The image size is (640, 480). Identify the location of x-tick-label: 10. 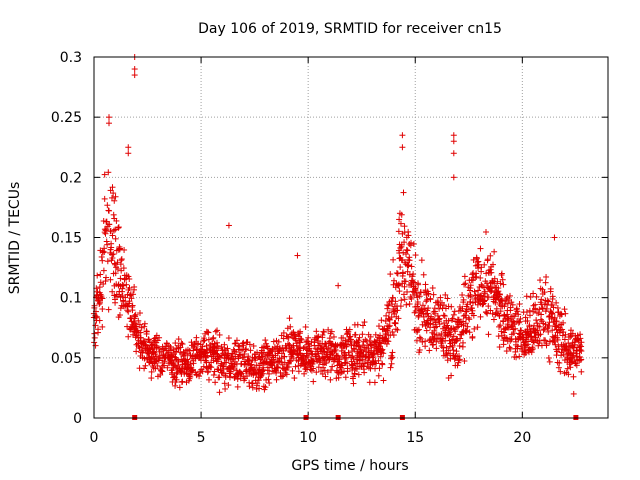
(308, 438).